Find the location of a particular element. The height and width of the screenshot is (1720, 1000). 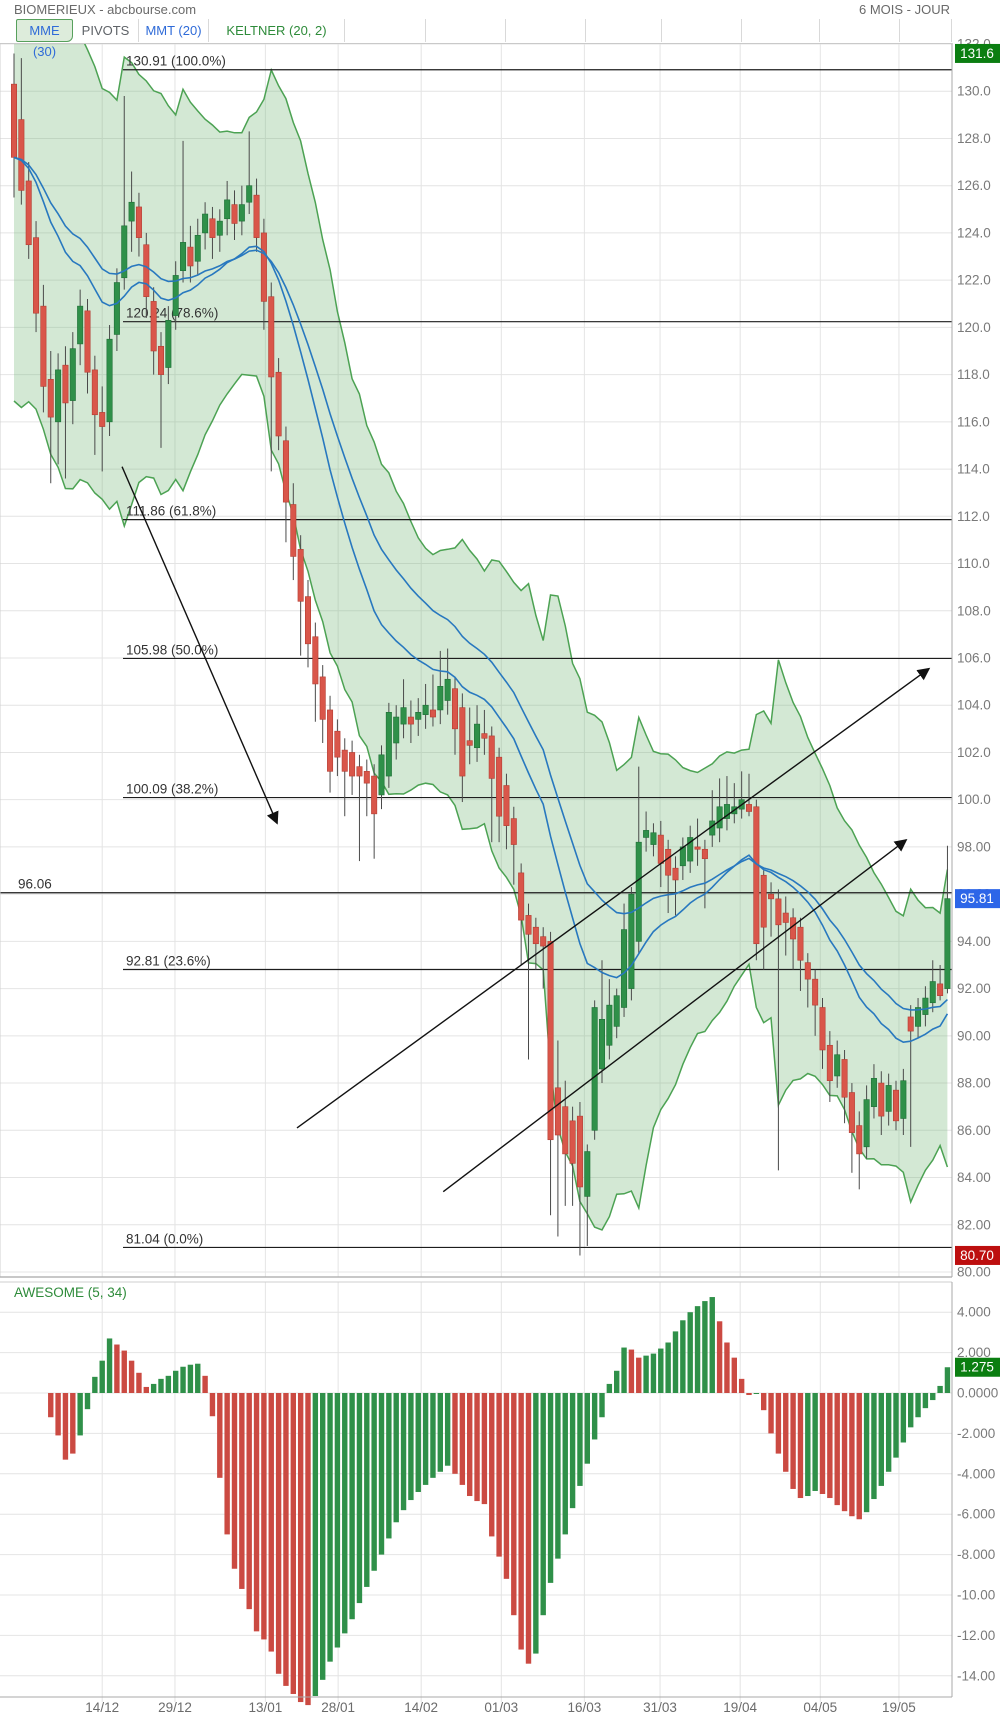

price-tick: 82.00 is located at coordinates (974, 1224).